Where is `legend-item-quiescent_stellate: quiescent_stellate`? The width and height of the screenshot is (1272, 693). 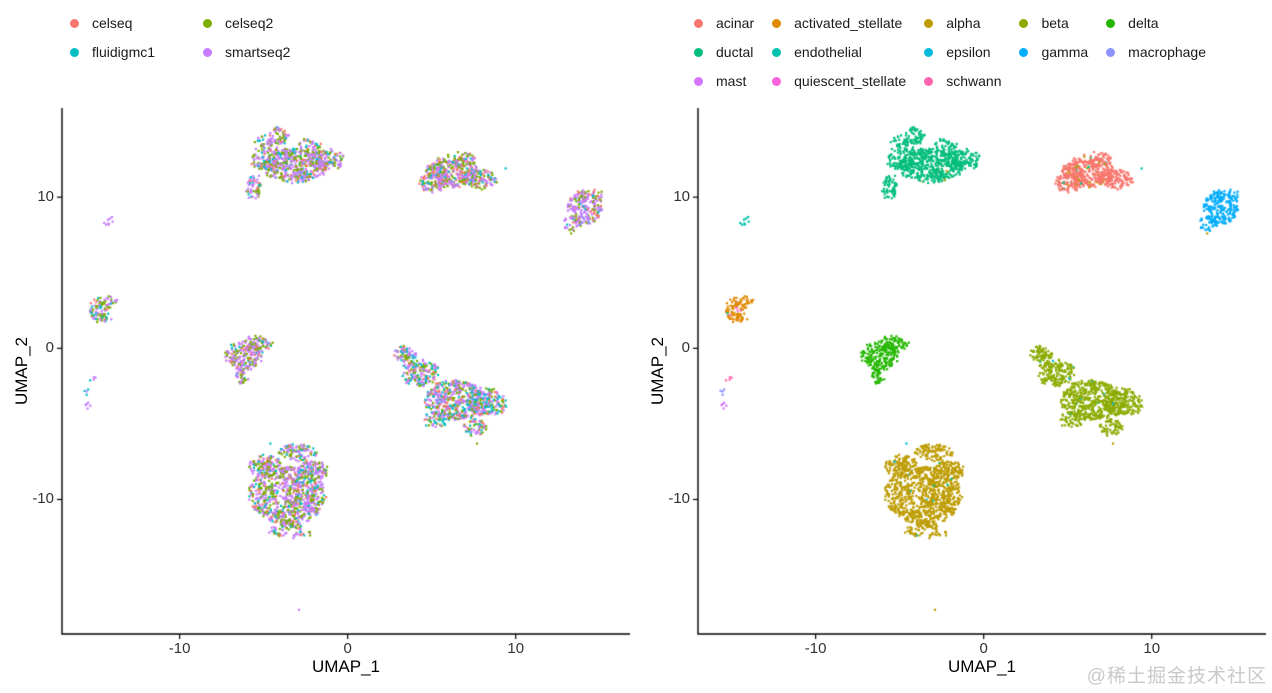
legend-item-quiescent_stellate: quiescent_stellate is located at coordinates (839, 81).